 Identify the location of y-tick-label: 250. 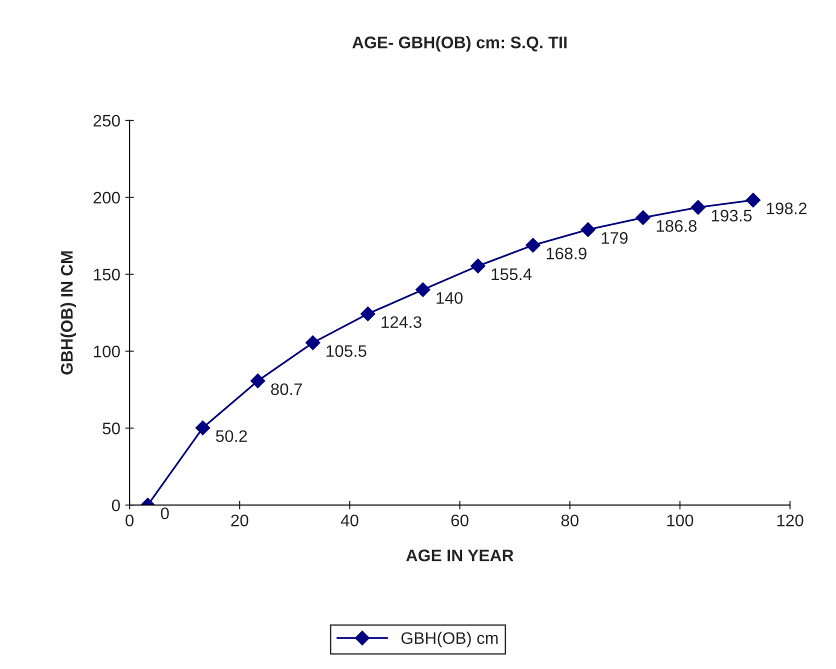
(107, 120).